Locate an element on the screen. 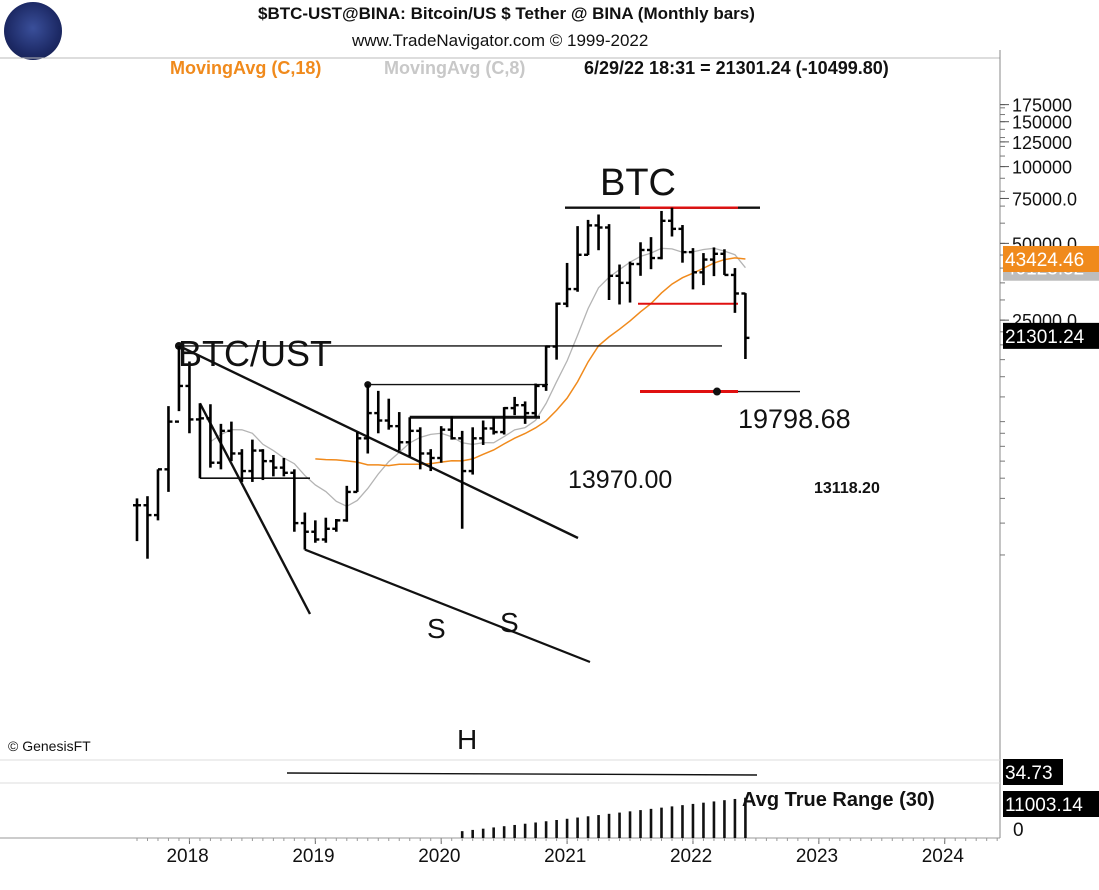 This screenshot has height=890, width=1099. ma18-value-tag-text: 43424.46 is located at coordinates (1044, 260).